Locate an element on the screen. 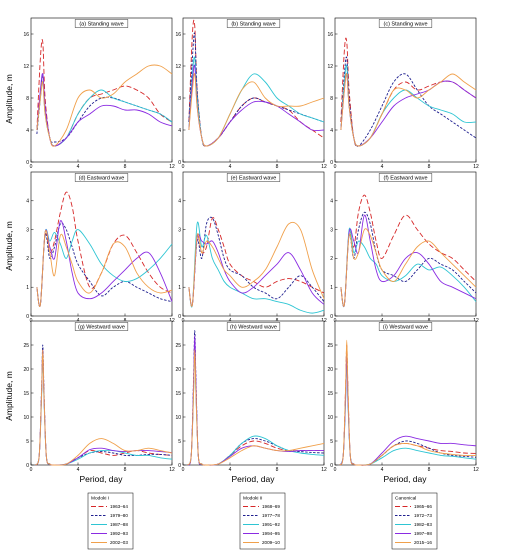  x-axis-label-col3: Period, day is located at coordinates (406, 479).